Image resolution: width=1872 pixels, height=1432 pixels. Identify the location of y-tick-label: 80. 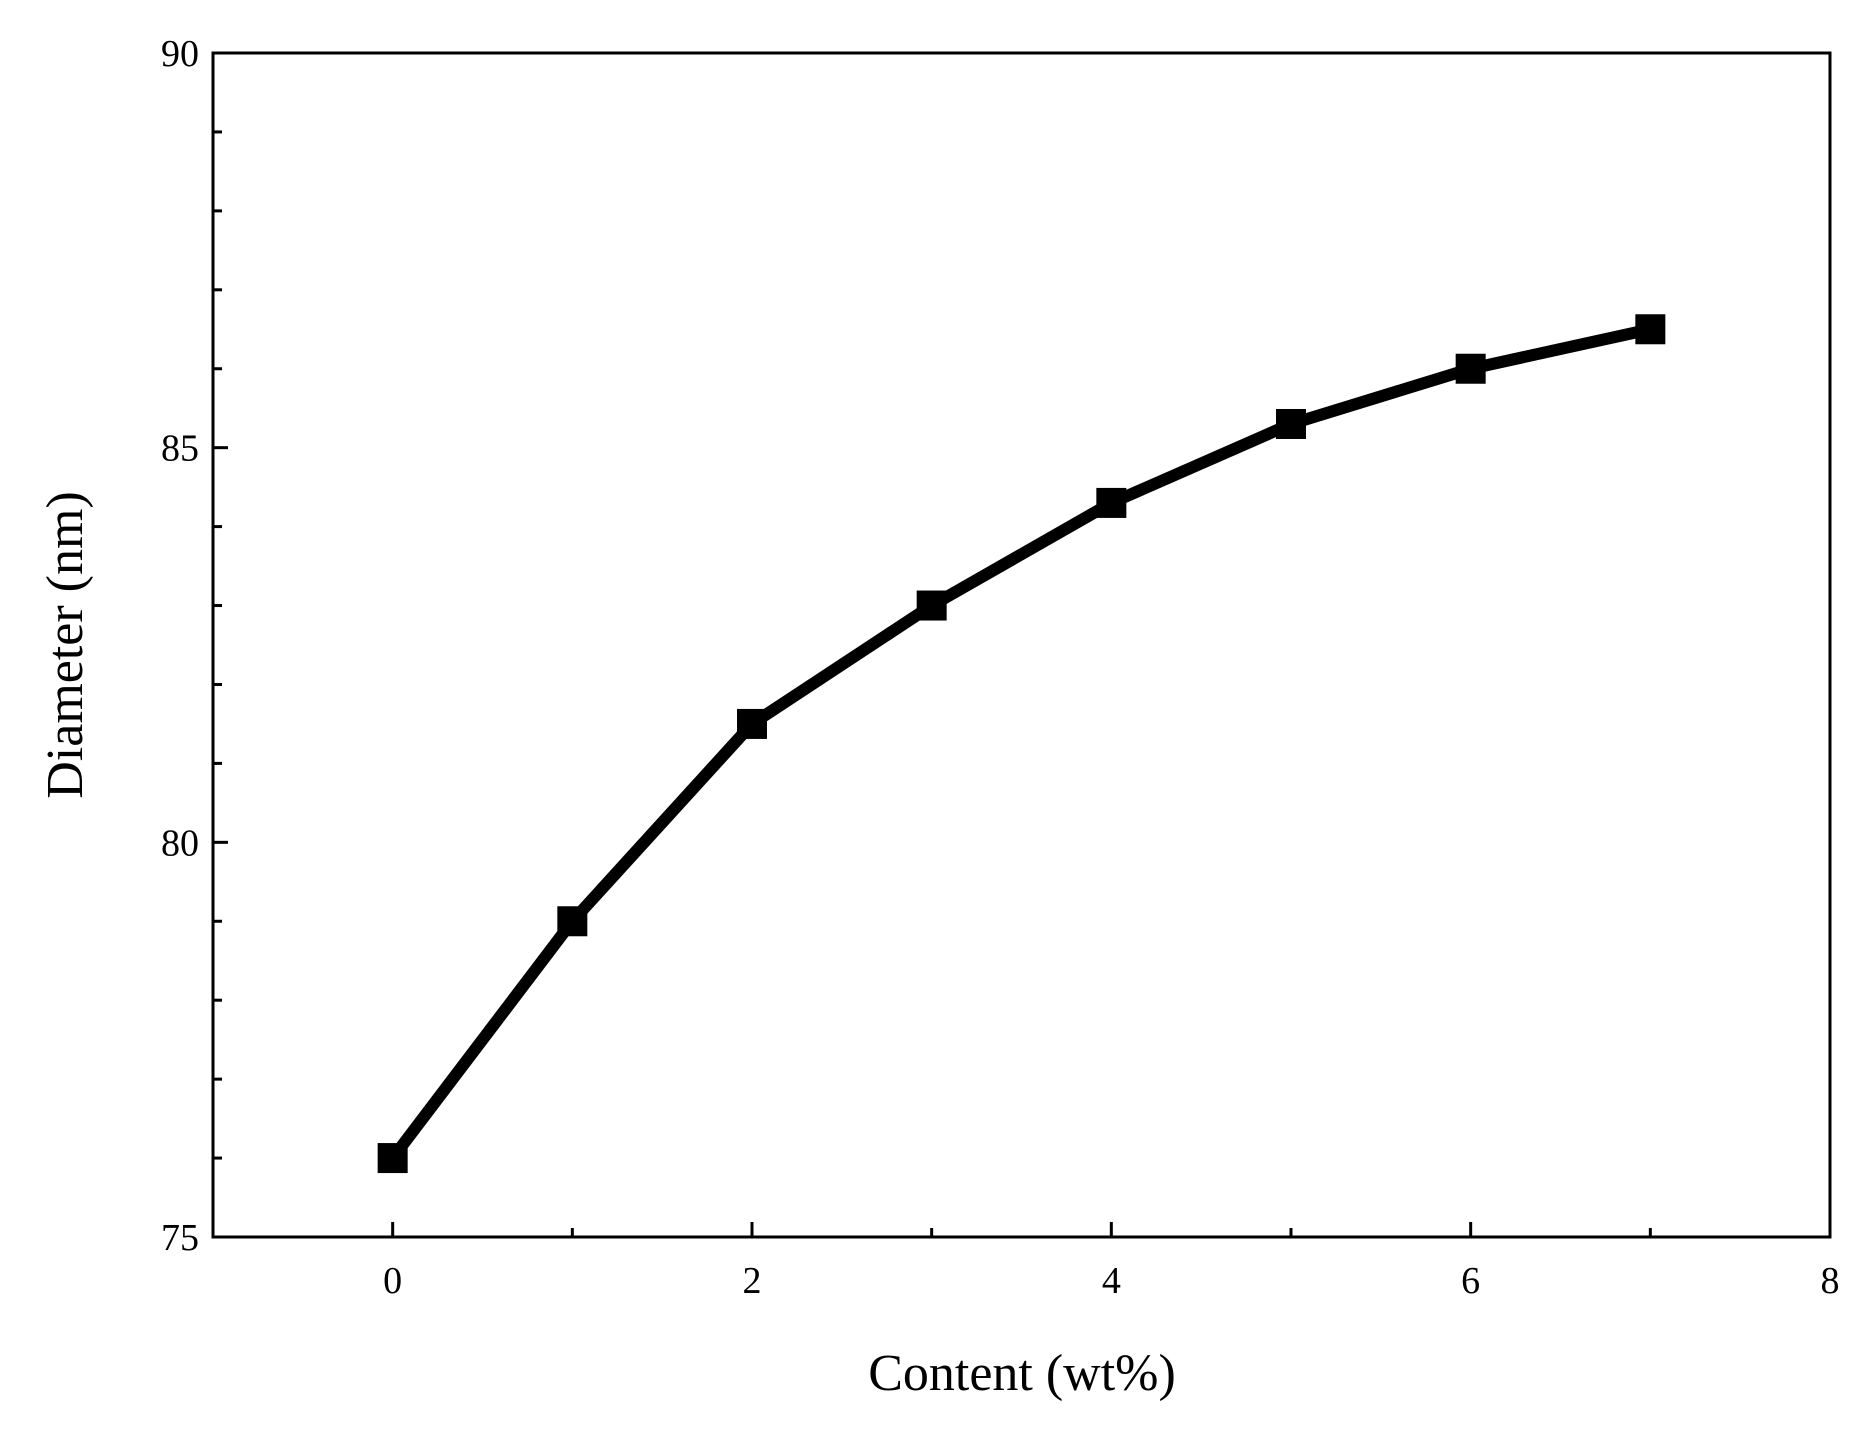
(180, 843).